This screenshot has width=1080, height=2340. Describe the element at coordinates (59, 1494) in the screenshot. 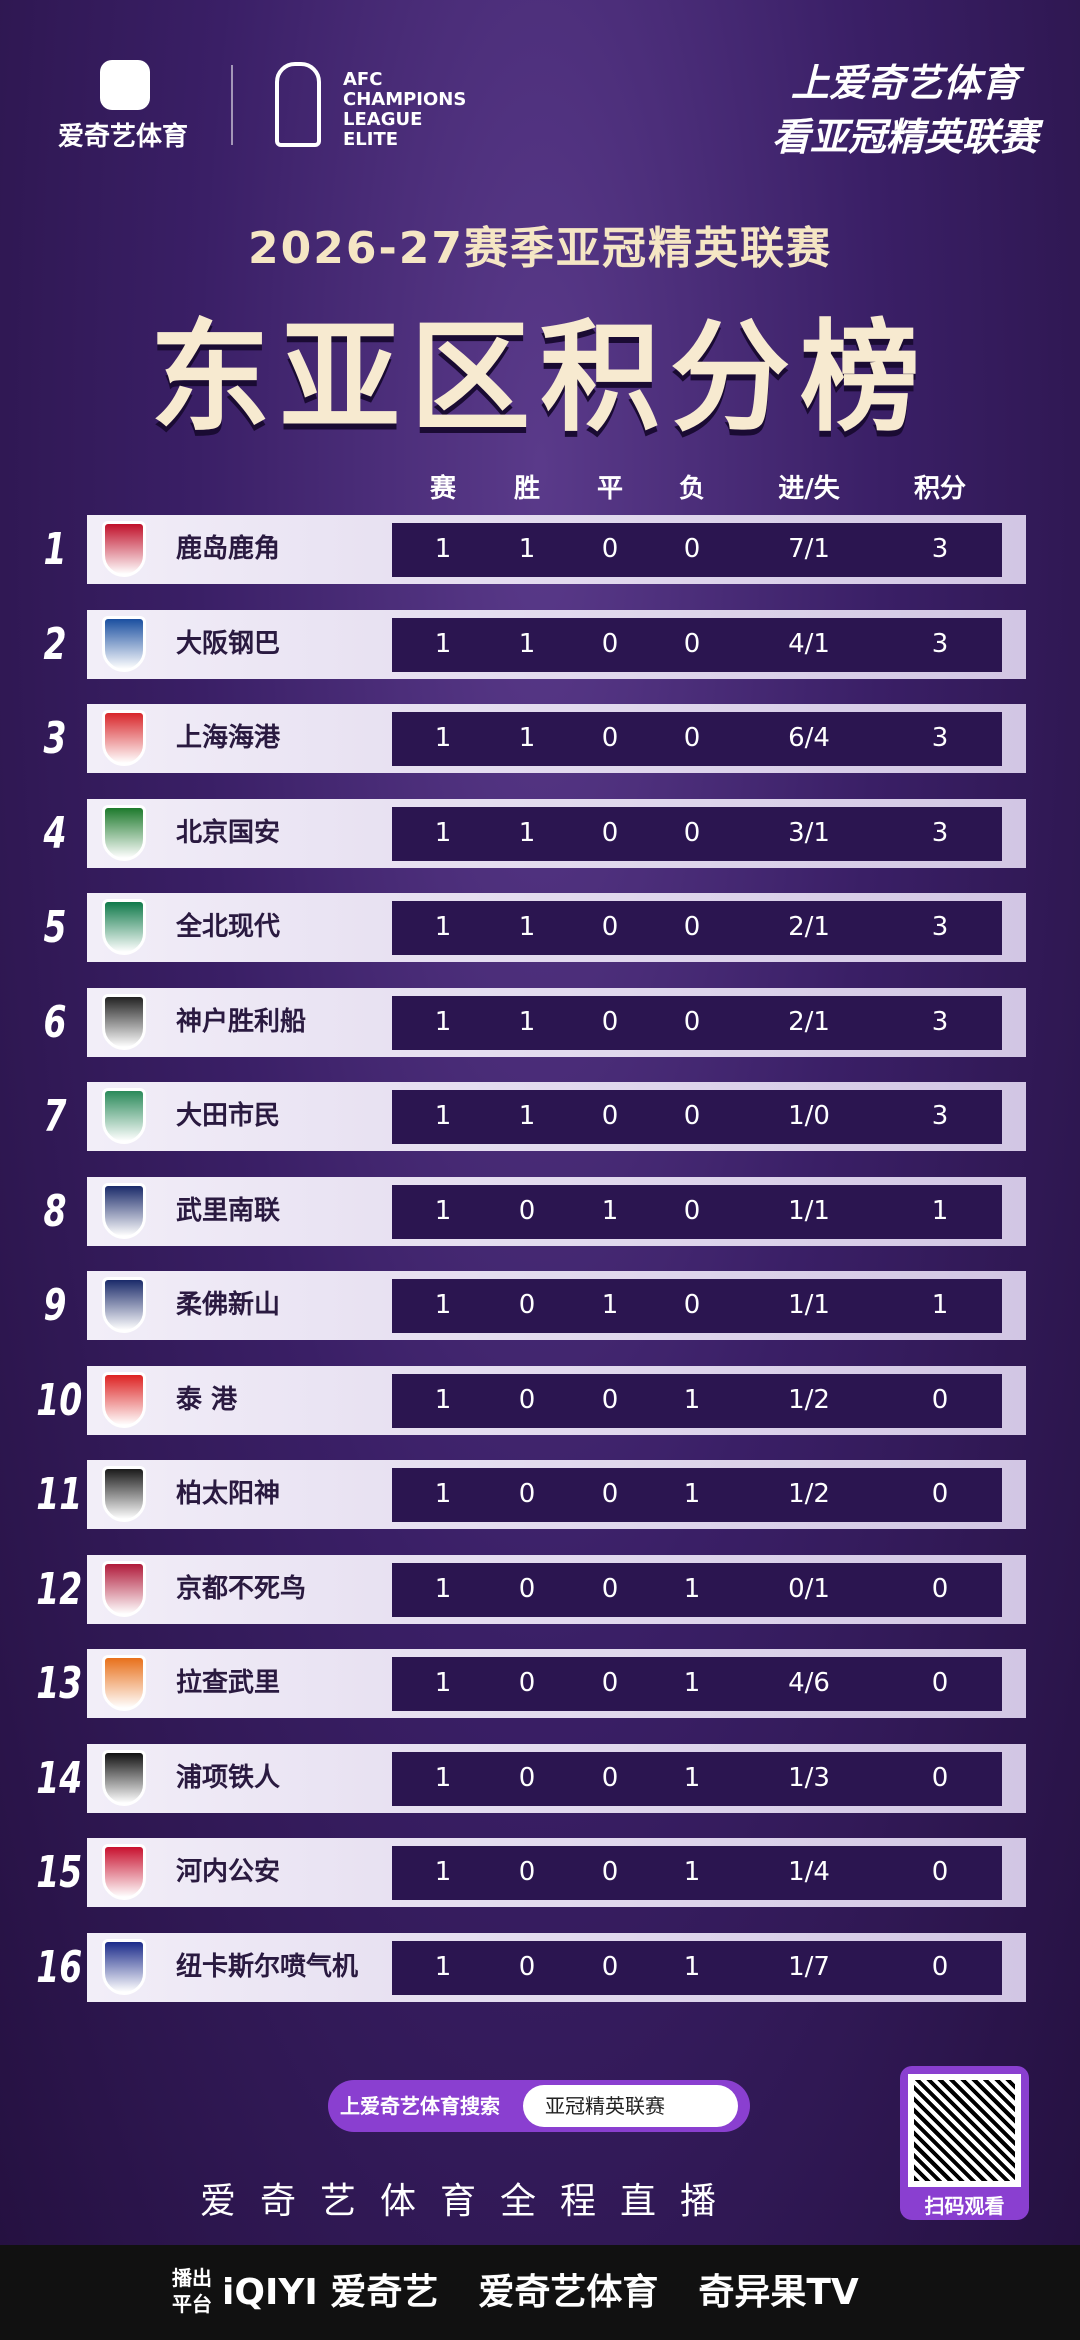

I see `rank: 11` at that location.